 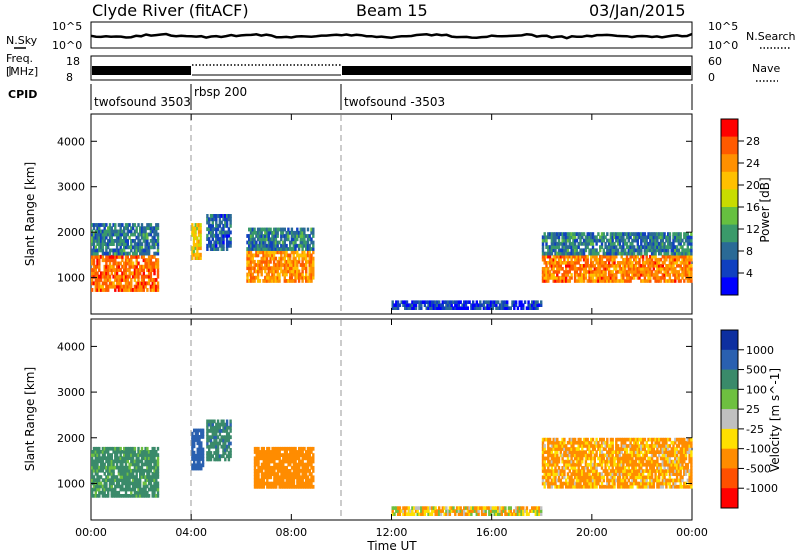 I want to click on cpid-segment-1: twofsound 3503, so click(x=142, y=102).